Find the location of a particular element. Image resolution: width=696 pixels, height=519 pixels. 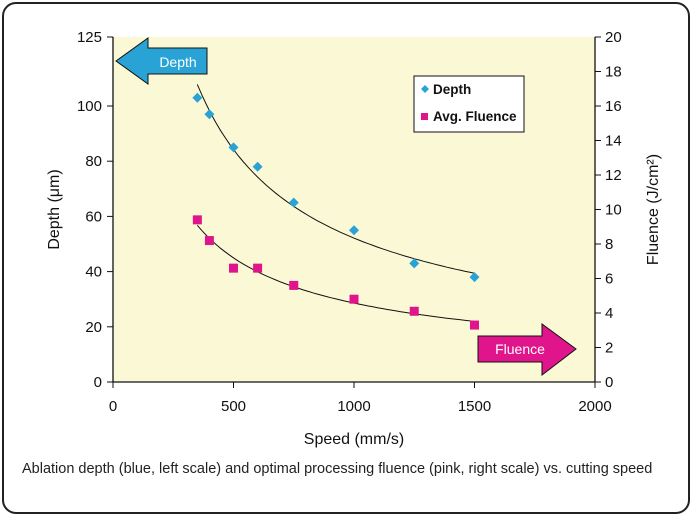

x-axis-label: Speed (mm/s) is located at coordinates (354, 439).